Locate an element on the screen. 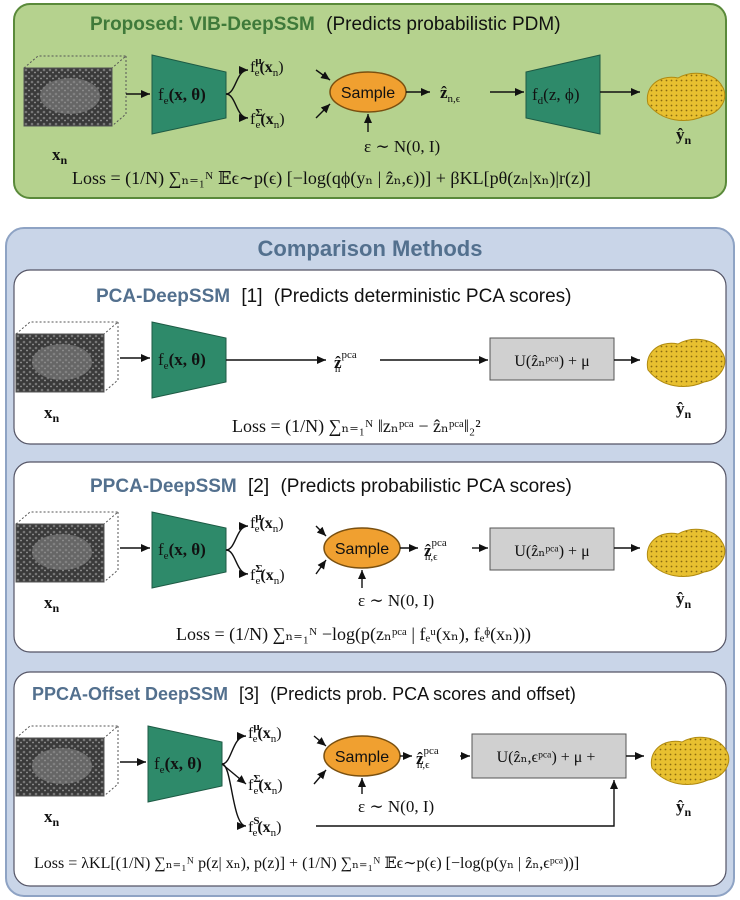  ppca-sigma-output: fΣ e(xn) is located at coordinates (267, 575).